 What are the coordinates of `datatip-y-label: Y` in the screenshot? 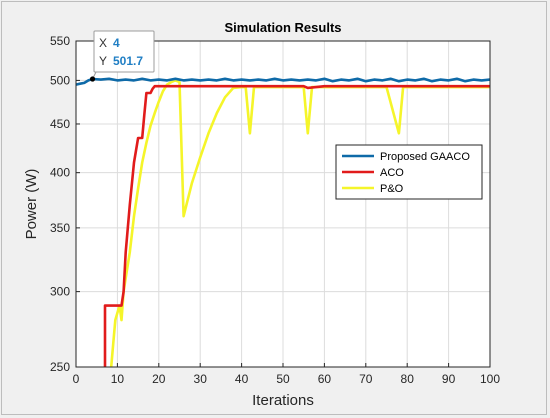 It's located at (103, 61).